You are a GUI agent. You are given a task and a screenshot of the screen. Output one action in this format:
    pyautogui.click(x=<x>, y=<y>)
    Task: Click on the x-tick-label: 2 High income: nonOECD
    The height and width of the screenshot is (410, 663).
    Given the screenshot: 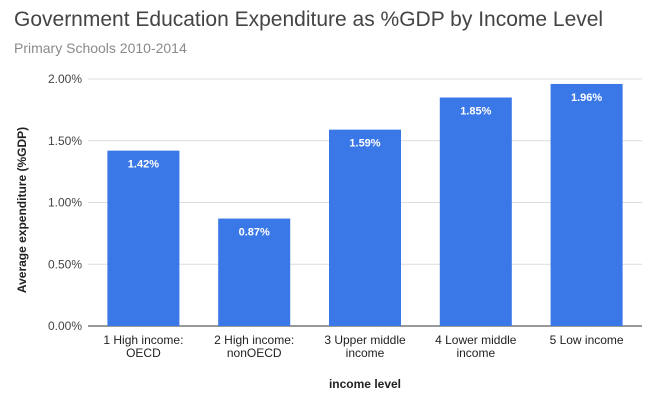 What is the action you would take?
    pyautogui.click(x=254, y=346)
    